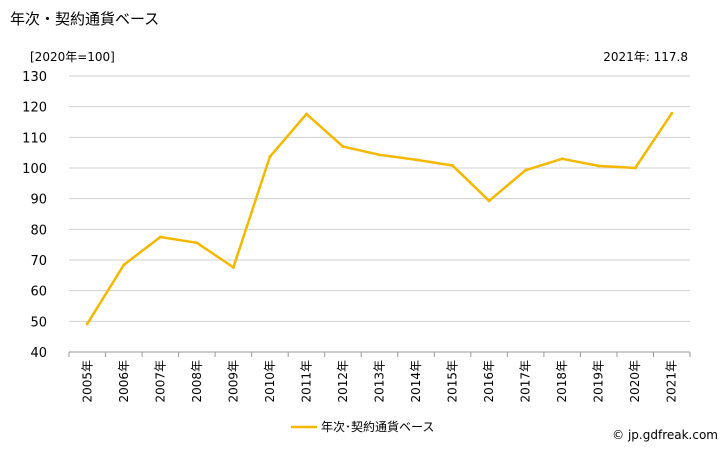 This screenshot has height=450, width=728. Describe the element at coordinates (38, 322) in the screenshot. I see `y-tick-label: 50` at that location.